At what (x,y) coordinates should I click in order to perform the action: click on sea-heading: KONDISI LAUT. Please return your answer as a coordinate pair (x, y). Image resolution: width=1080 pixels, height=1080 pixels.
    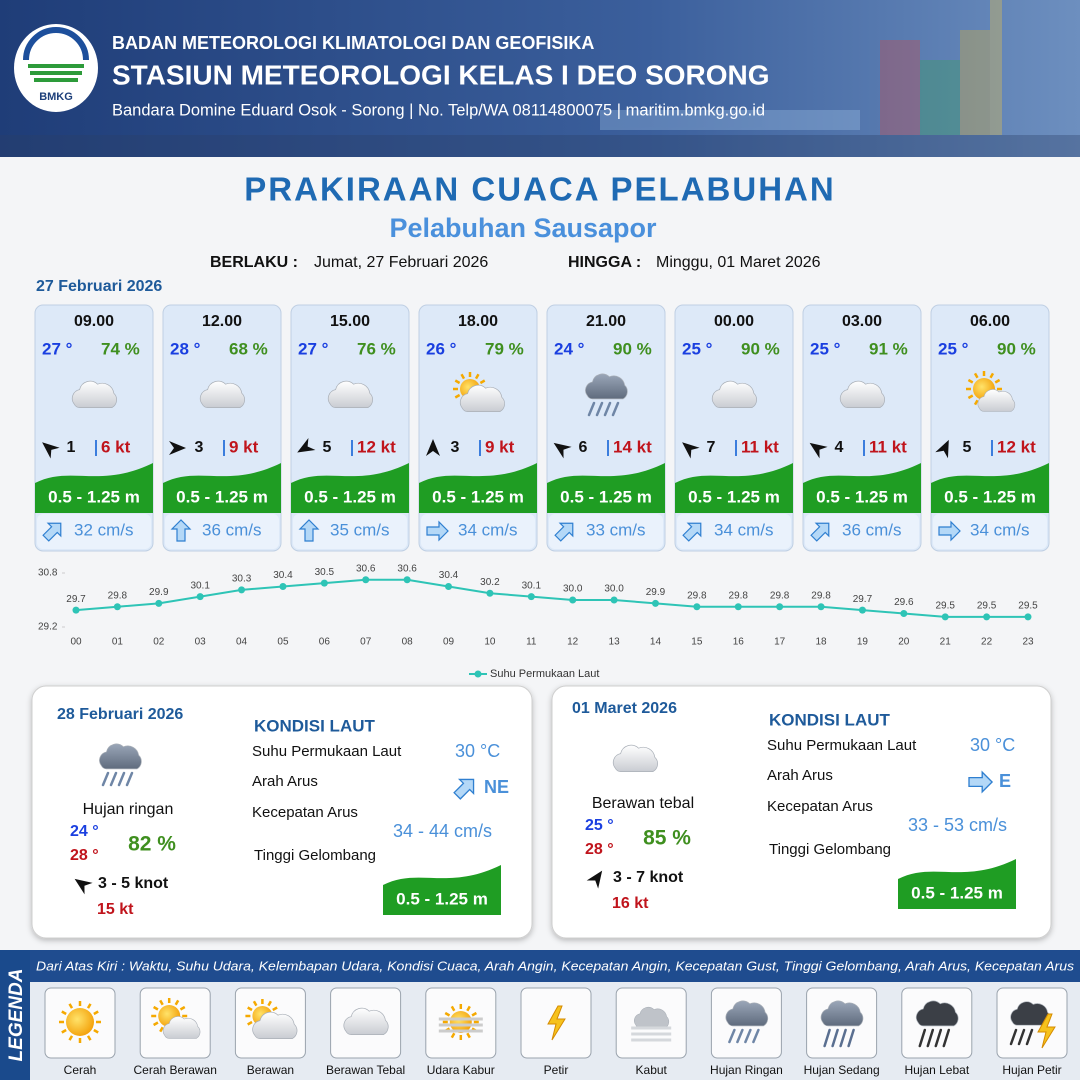
    Looking at the image, I should click on (830, 719).